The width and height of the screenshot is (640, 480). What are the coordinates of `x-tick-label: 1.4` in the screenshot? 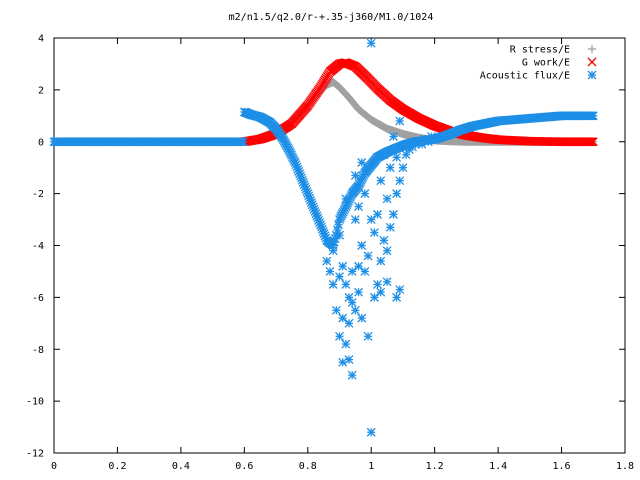 It's located at (498, 466).